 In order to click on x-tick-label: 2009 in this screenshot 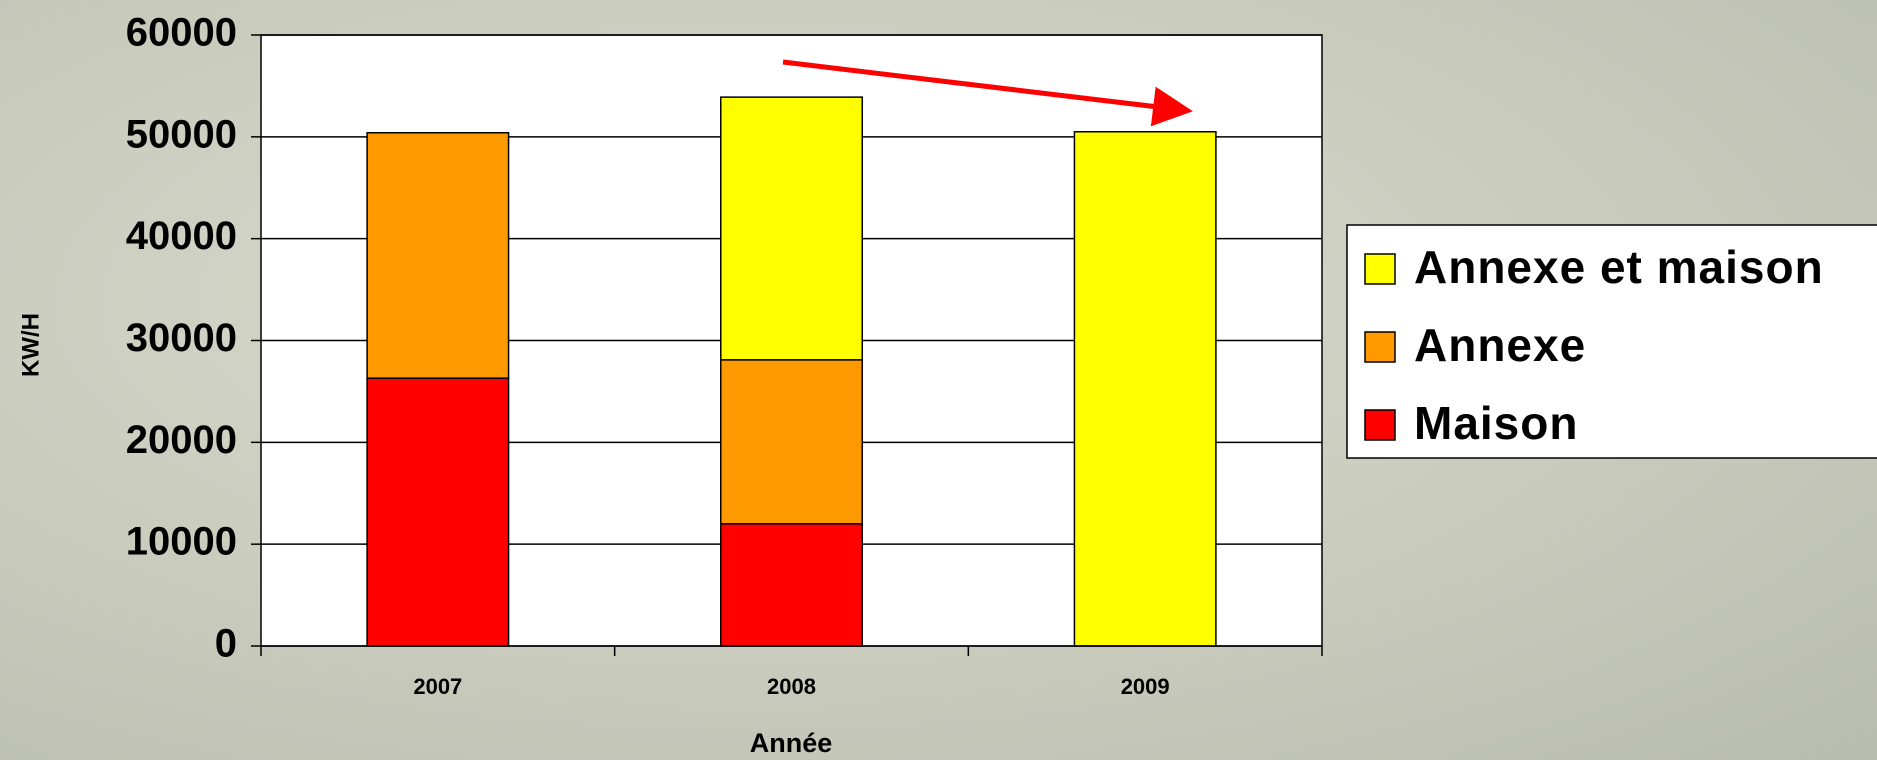, I will do `click(1145, 686)`.